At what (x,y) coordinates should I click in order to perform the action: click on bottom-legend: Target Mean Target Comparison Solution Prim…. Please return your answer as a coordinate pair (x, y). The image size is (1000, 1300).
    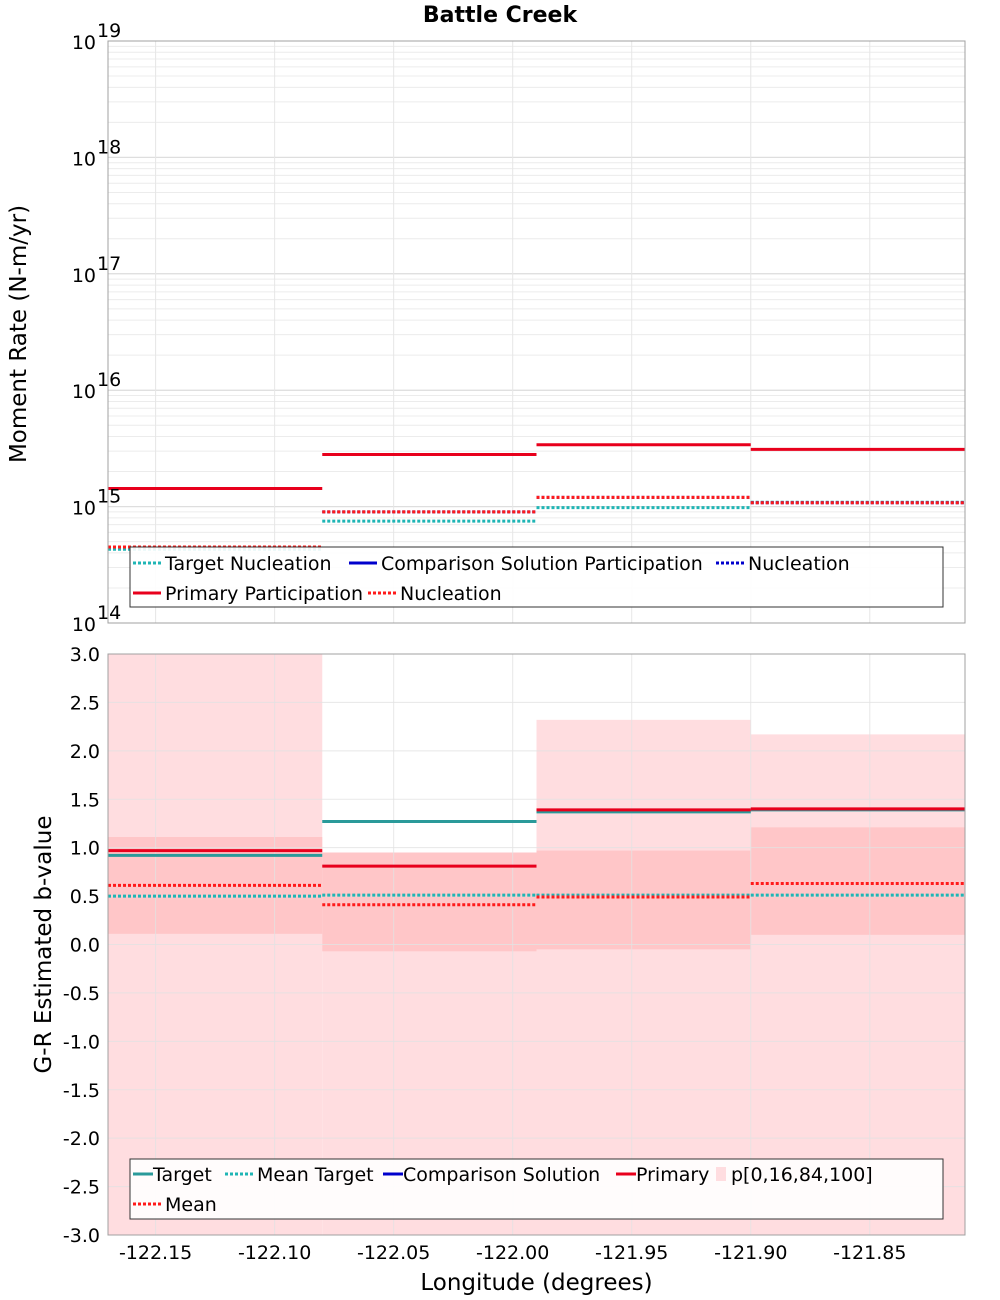
    Looking at the image, I should click on (536, 1189).